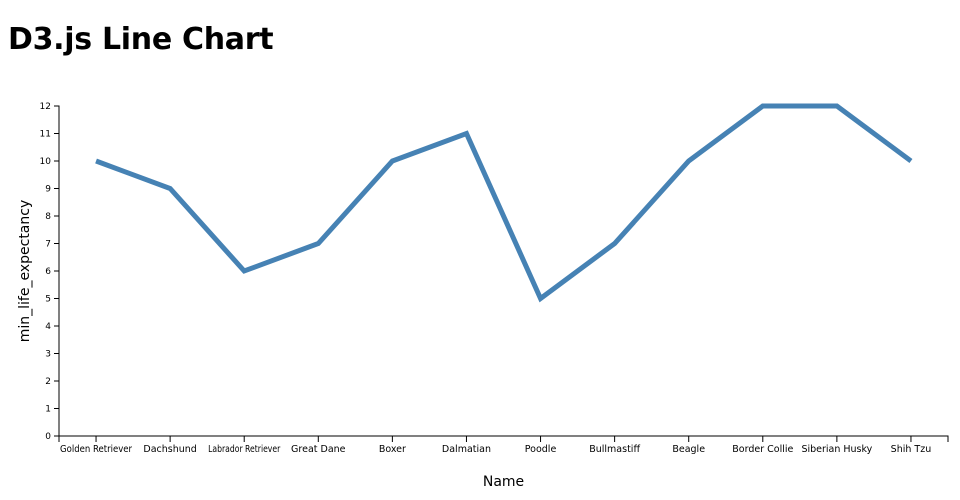  Describe the element at coordinates (46, 162) in the screenshot. I see `y-tick-label: 10` at that location.